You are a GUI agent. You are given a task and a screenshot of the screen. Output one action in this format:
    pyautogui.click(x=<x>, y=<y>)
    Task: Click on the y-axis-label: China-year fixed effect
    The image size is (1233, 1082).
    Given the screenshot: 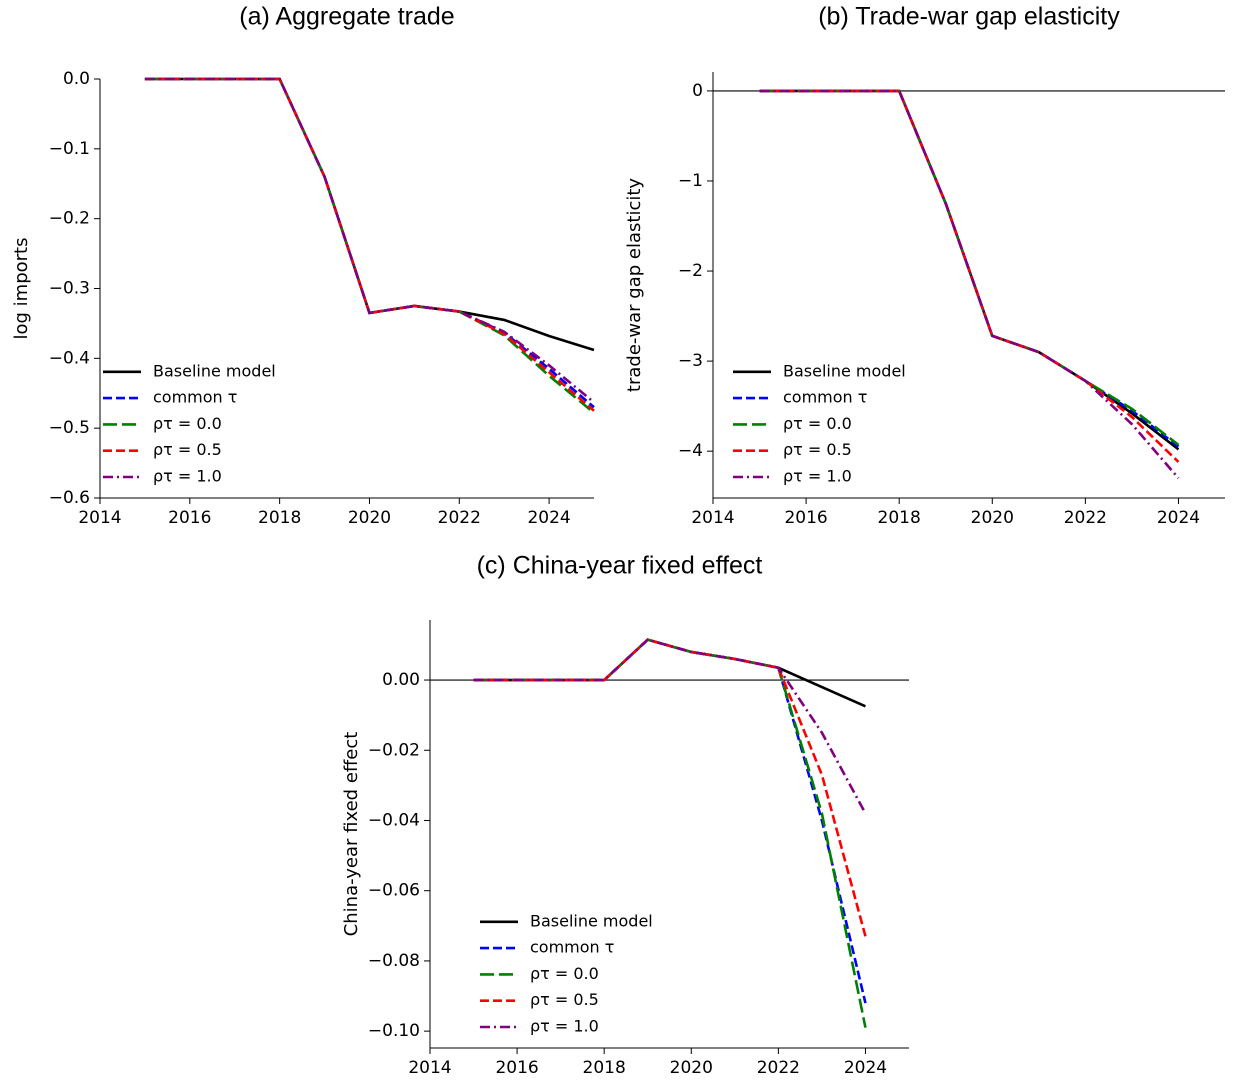 What is the action you would take?
    pyautogui.click(x=351, y=834)
    